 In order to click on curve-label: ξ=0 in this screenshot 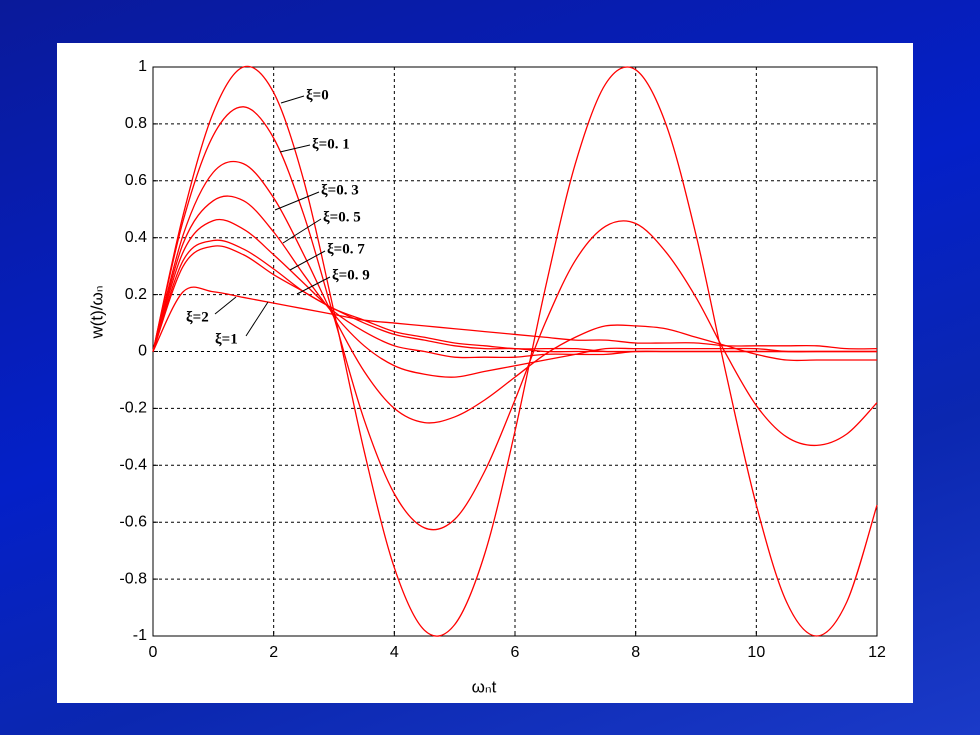, I will do `click(317, 95)`.